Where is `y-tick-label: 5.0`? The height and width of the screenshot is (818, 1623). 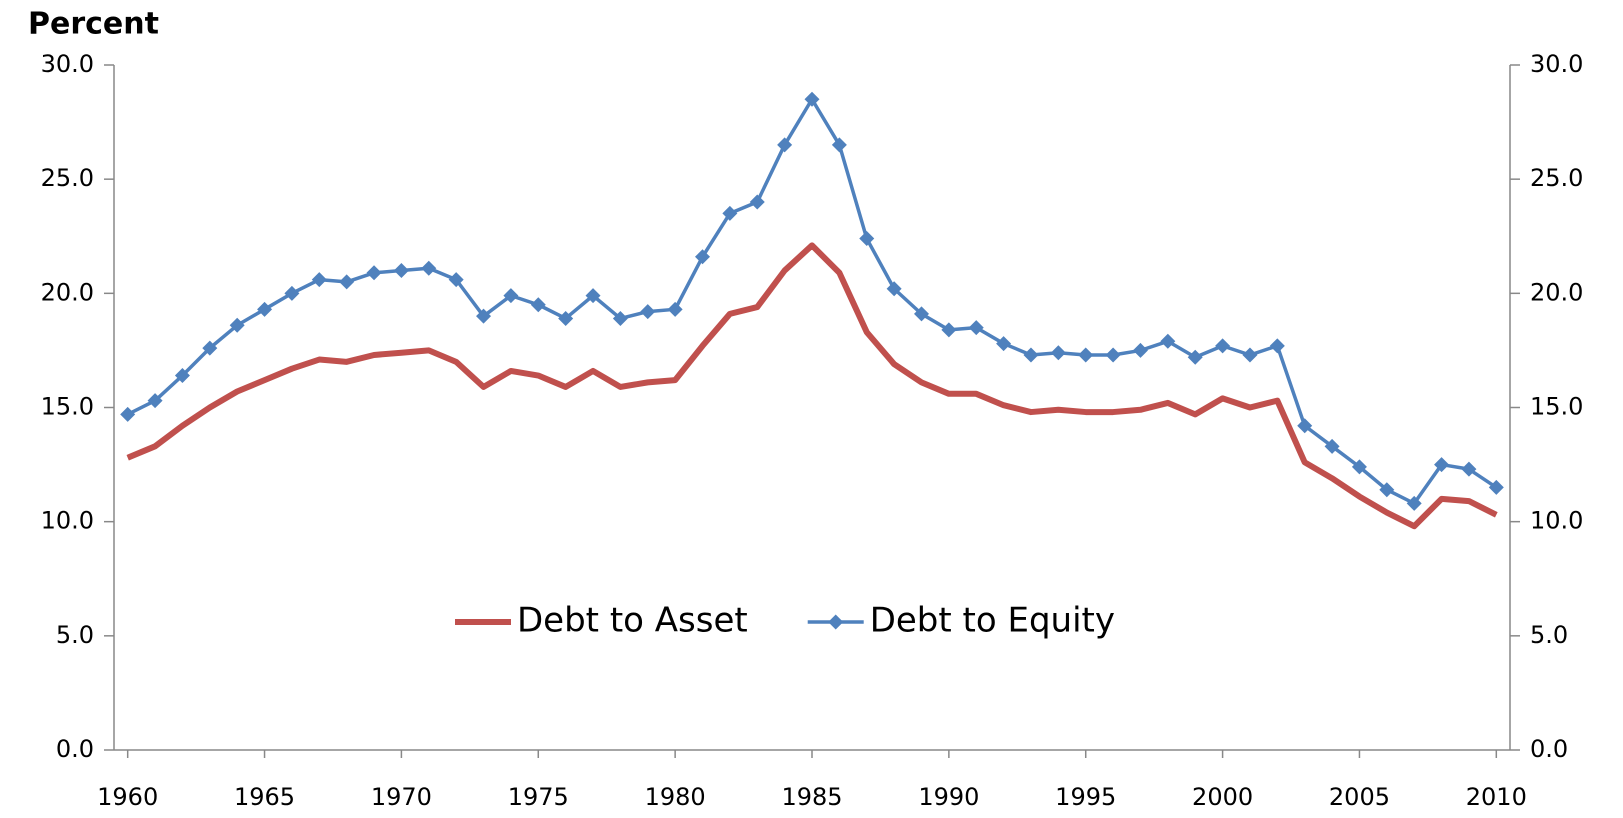
y-tick-label: 5.0 is located at coordinates (75, 635).